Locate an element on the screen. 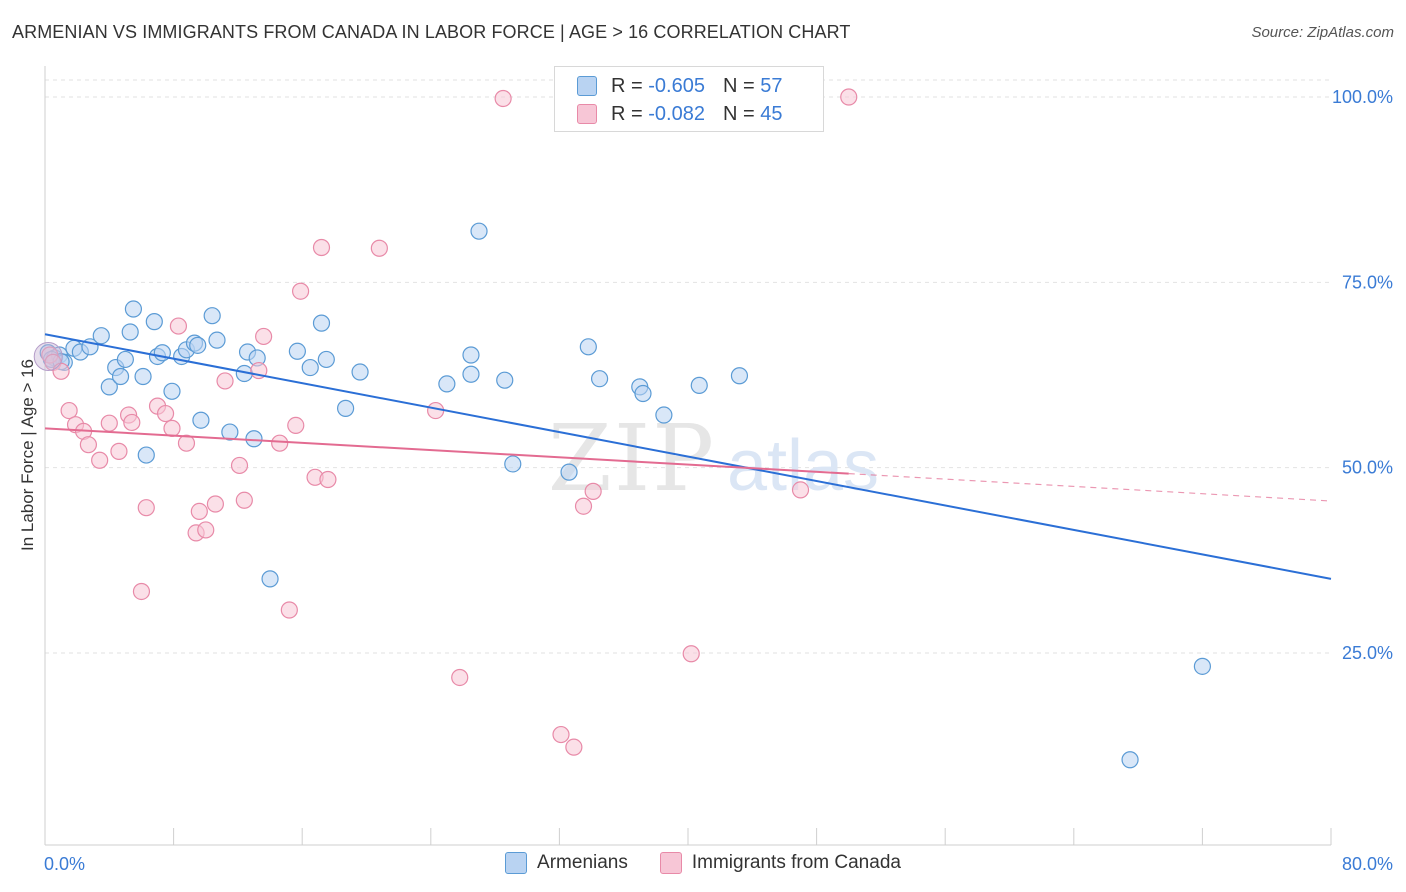 The height and width of the screenshot is (892, 1406). canada-swatch is located at coordinates (587, 114).